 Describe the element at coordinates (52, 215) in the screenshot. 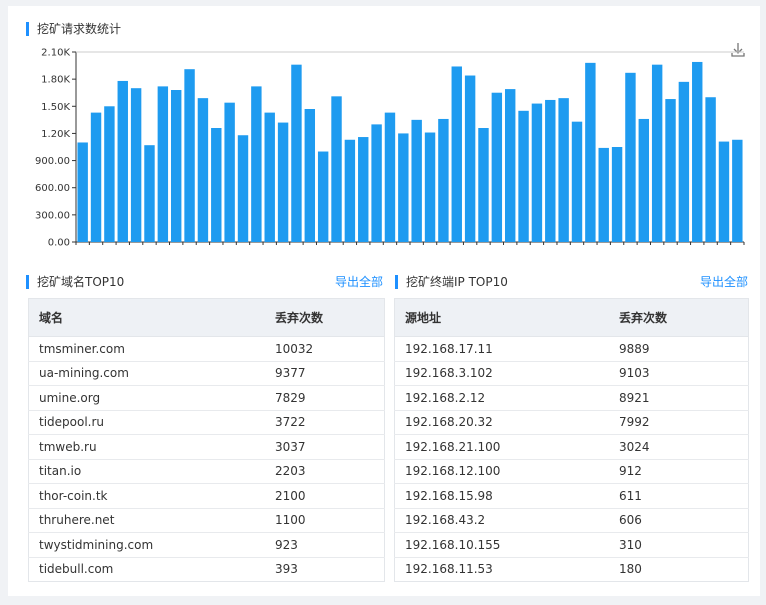

I see `y-tick-label: 300.00` at that location.